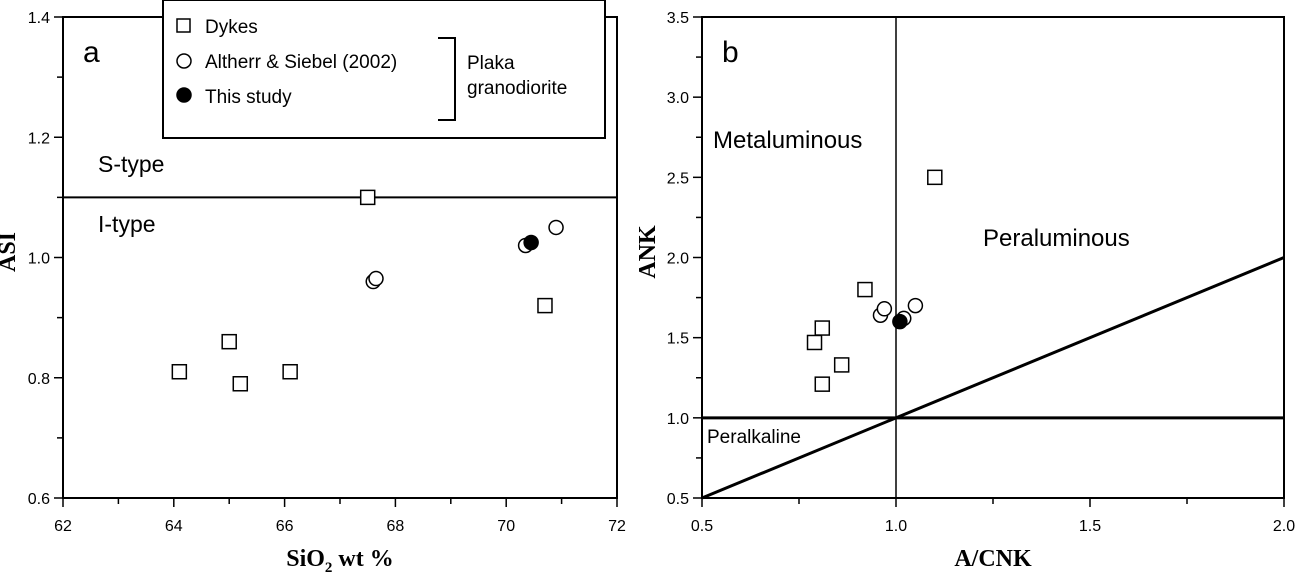 The image size is (1300, 572). Describe the element at coordinates (127, 224) in the screenshot. I see `i-type-label: I-type` at that location.